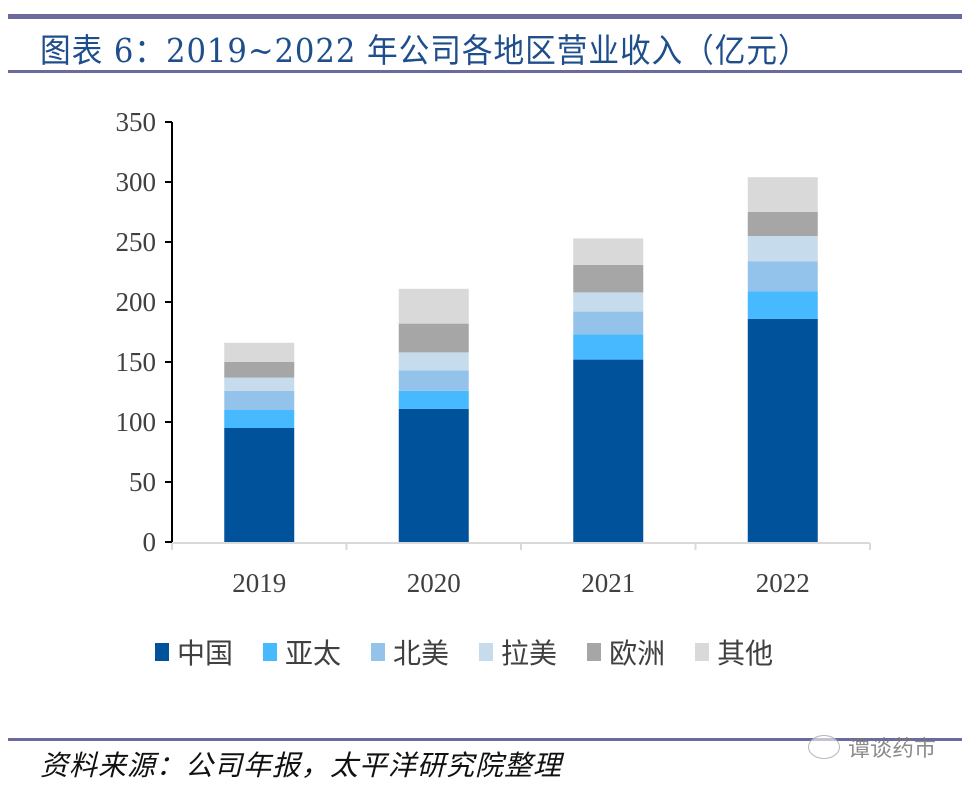  What do you see at coordinates (421, 653) in the screenshot?
I see `legend-label: 北美` at bounding box center [421, 653].